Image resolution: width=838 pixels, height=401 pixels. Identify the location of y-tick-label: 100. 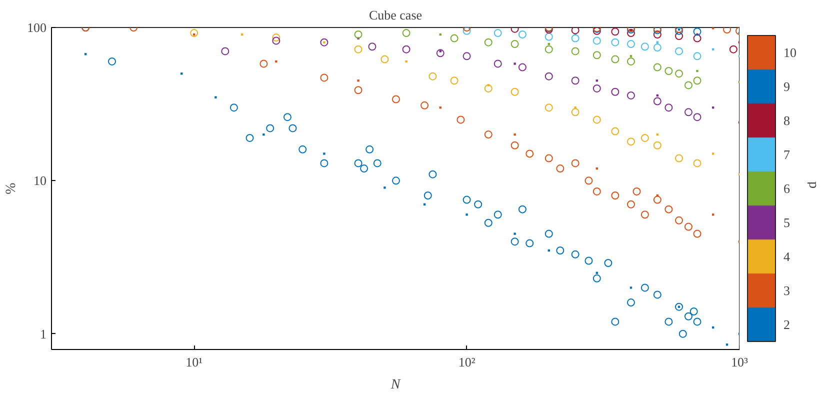
(36, 27).